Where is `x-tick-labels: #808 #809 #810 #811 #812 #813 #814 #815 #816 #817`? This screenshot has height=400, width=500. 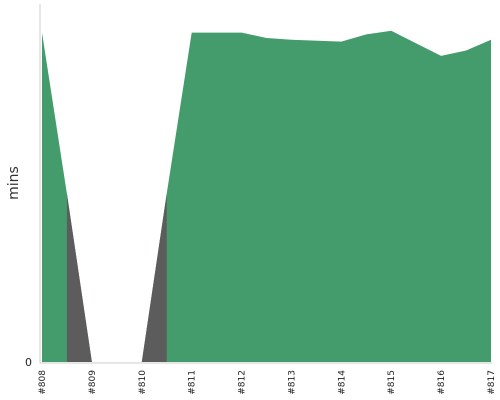
x-tick-labels: #808 #809 #810 #811 #812 #813 #814 #815 #816 #817 is located at coordinates (267, 382).